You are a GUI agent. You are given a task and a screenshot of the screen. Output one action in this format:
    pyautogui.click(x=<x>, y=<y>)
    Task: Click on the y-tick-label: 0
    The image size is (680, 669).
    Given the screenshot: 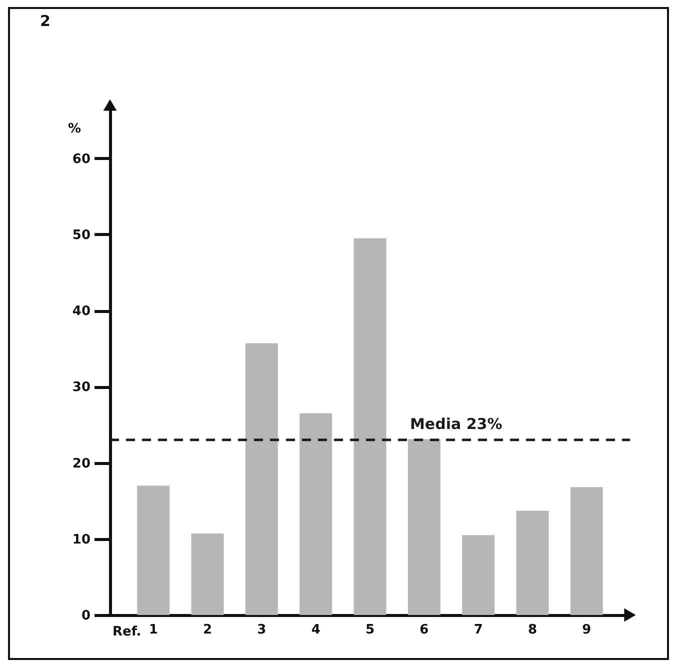 What is the action you would take?
    pyautogui.click(x=85, y=616)
    